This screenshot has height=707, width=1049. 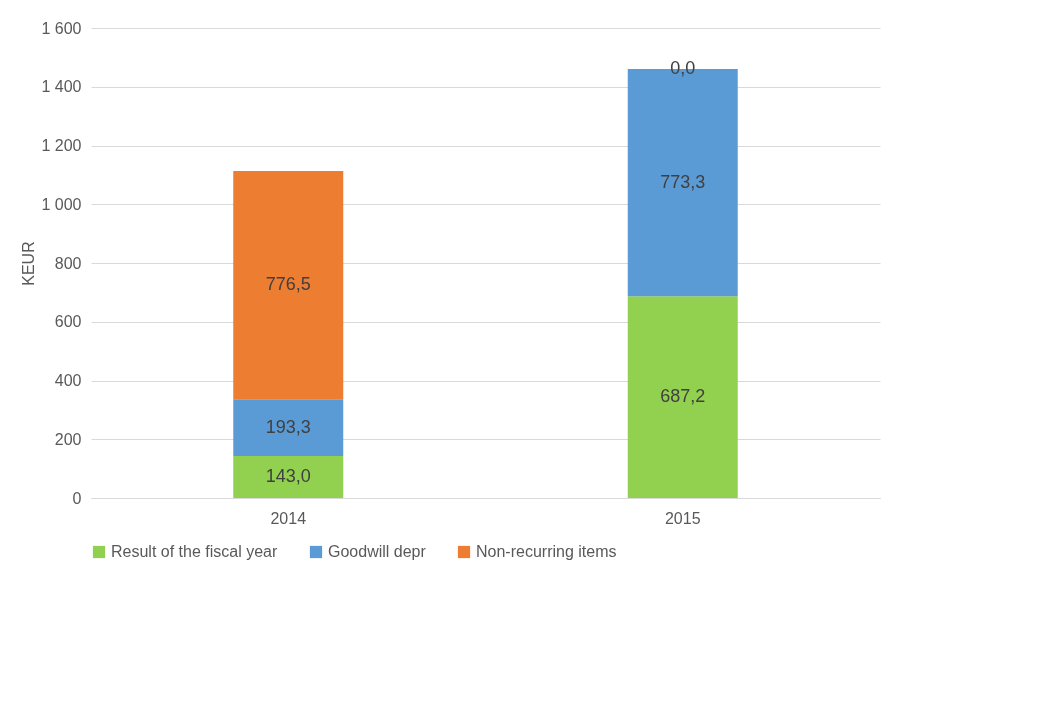 What do you see at coordinates (61, 145) in the screenshot?
I see `y-tick-label: 1 200` at bounding box center [61, 145].